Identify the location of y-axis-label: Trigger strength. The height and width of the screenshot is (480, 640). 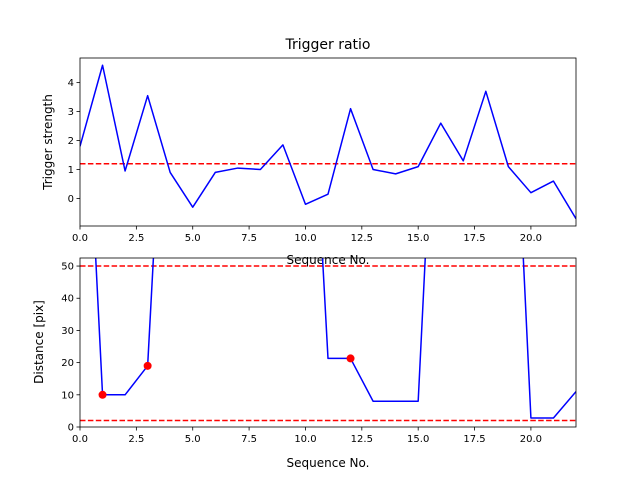
(48, 142).